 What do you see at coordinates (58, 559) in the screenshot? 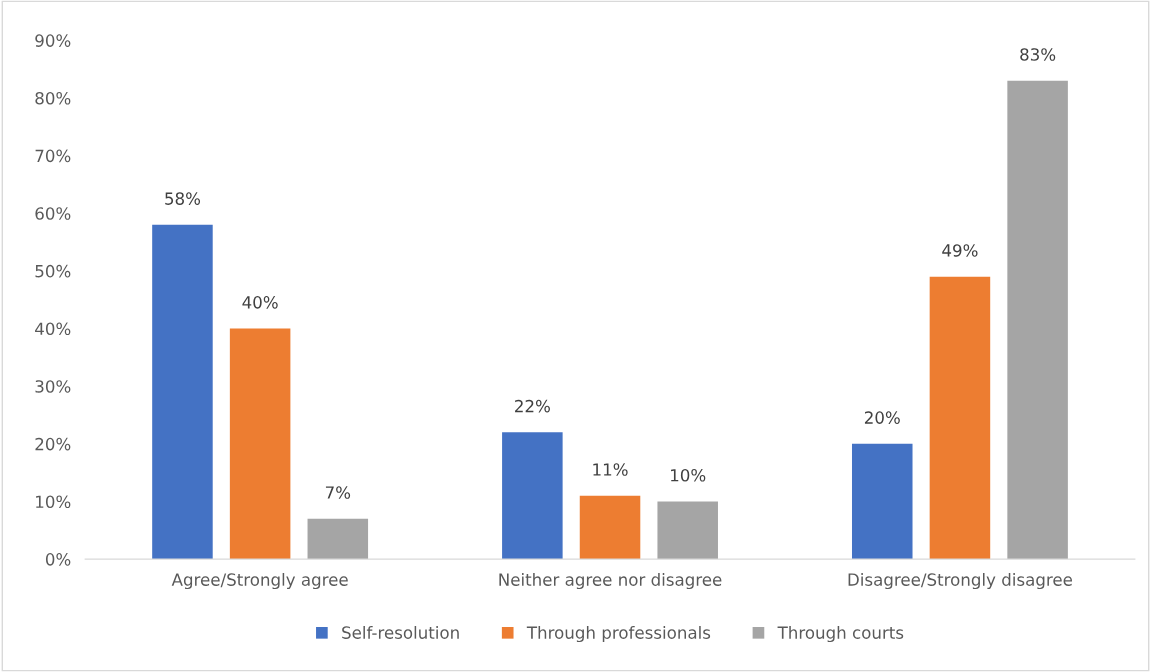
I see `y-tick-label: 0%` at bounding box center [58, 559].